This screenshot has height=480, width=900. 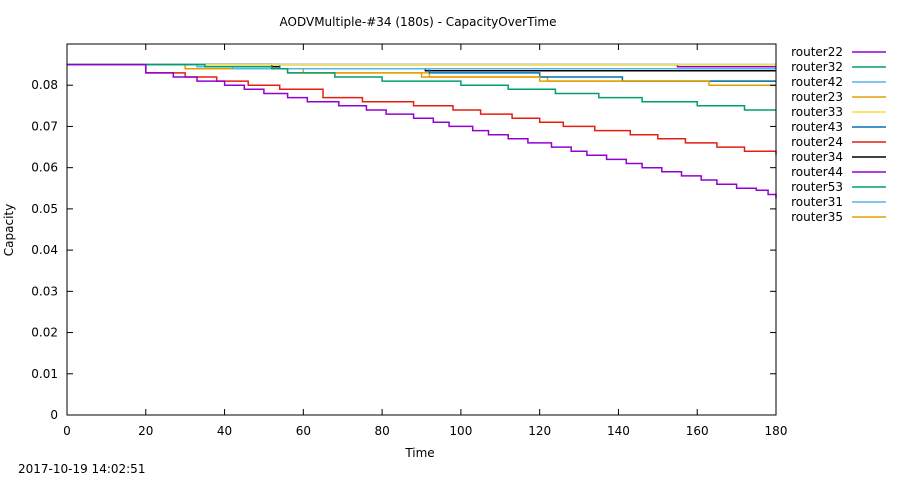 What do you see at coordinates (44, 250) in the screenshot?
I see `y-tick-label: 0.04` at bounding box center [44, 250].